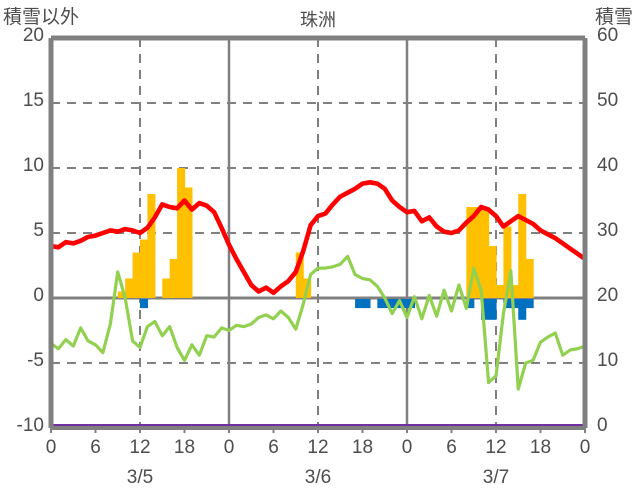 This screenshot has width=636, height=501. What do you see at coordinates (33, 165) in the screenshot?
I see `y-axis-tick-label: 10` at bounding box center [33, 165].